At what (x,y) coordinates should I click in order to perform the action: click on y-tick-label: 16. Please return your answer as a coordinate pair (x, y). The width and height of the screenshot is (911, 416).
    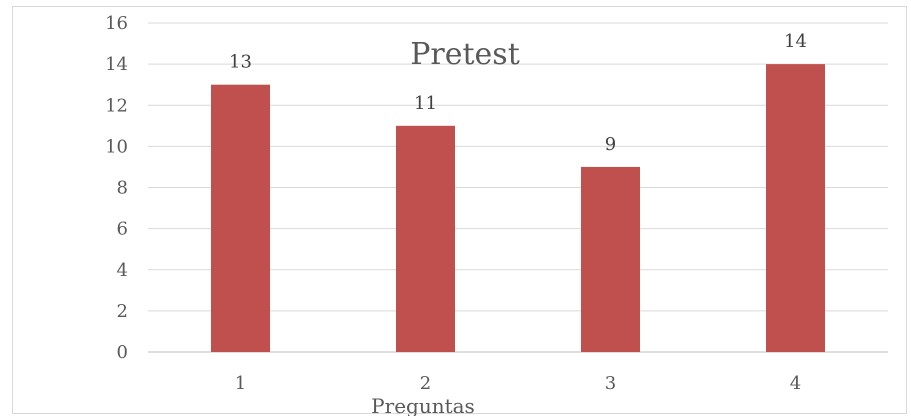
    Looking at the image, I should click on (116, 23).